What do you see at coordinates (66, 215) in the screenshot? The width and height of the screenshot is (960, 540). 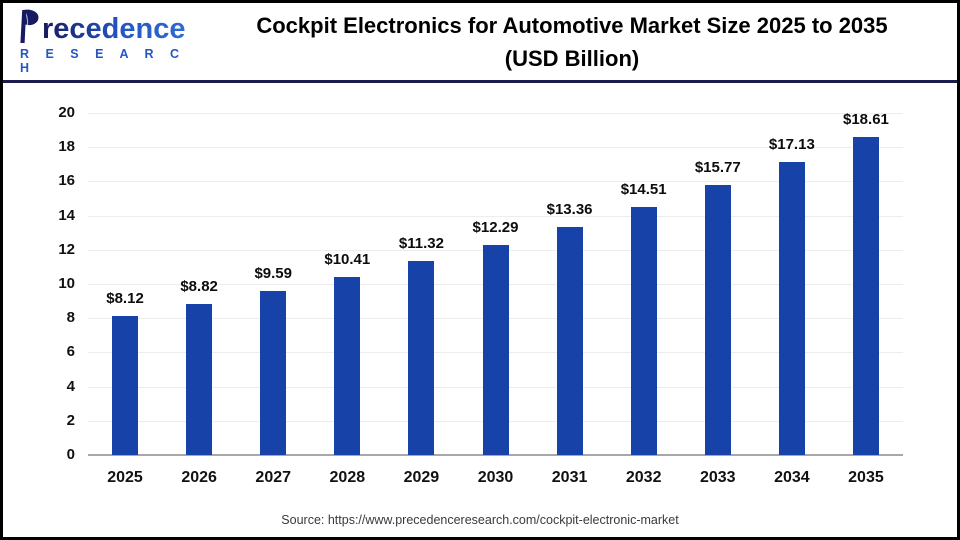 I see `y-tick-label-14: 14` at bounding box center [66, 215].